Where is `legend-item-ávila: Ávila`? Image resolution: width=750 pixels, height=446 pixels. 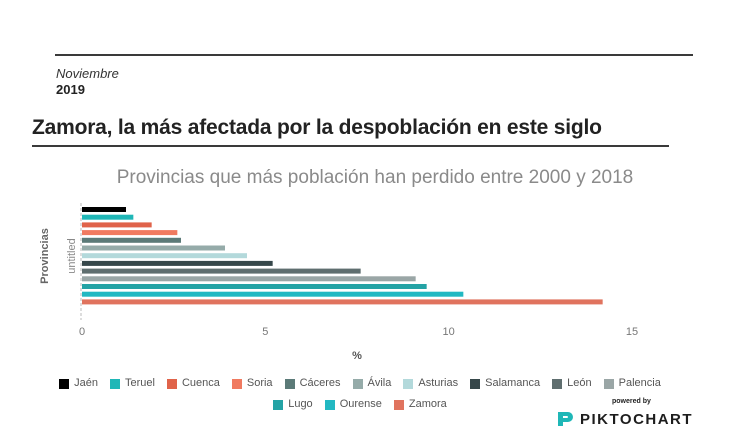
legend-item-ávila: Ávila is located at coordinates (372, 383).